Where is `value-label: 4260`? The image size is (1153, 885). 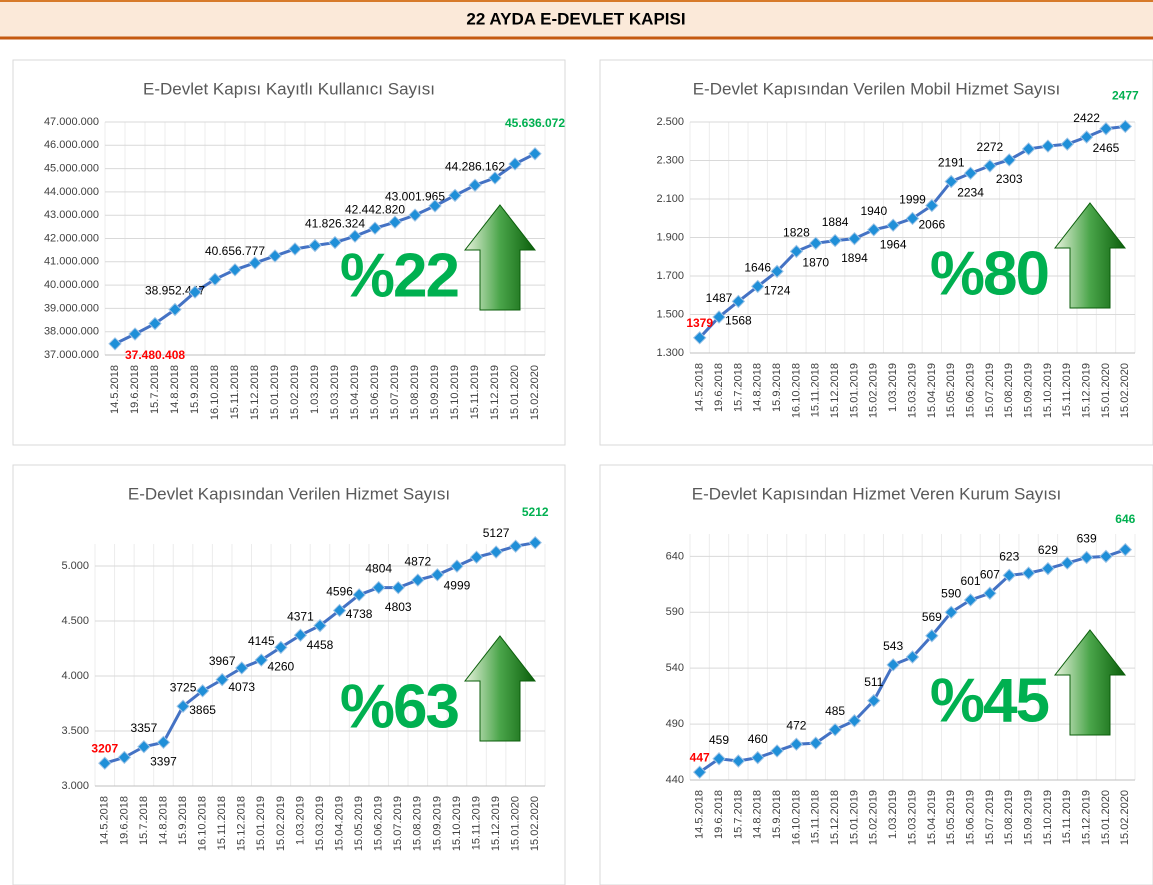
value-label: 4260 is located at coordinates (281, 667).